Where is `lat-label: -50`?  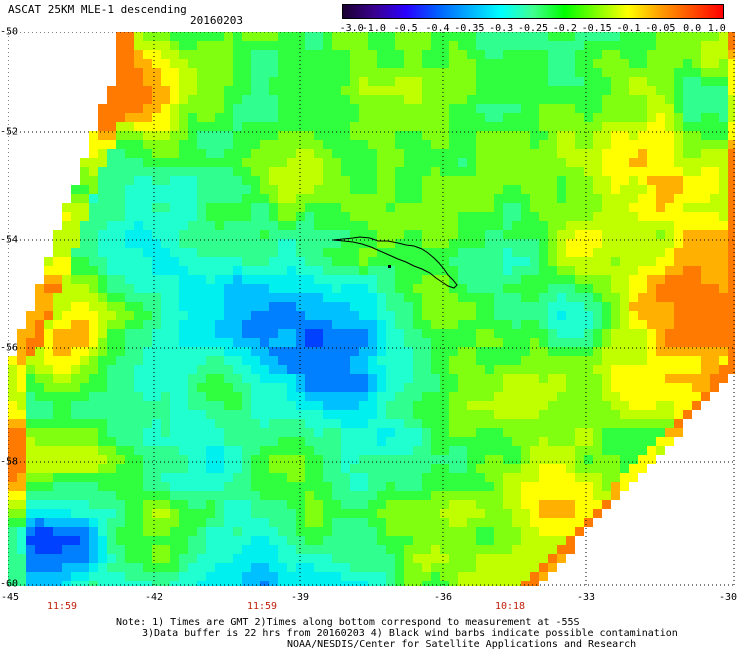 lat-label: -50 is located at coordinates (9, 32).